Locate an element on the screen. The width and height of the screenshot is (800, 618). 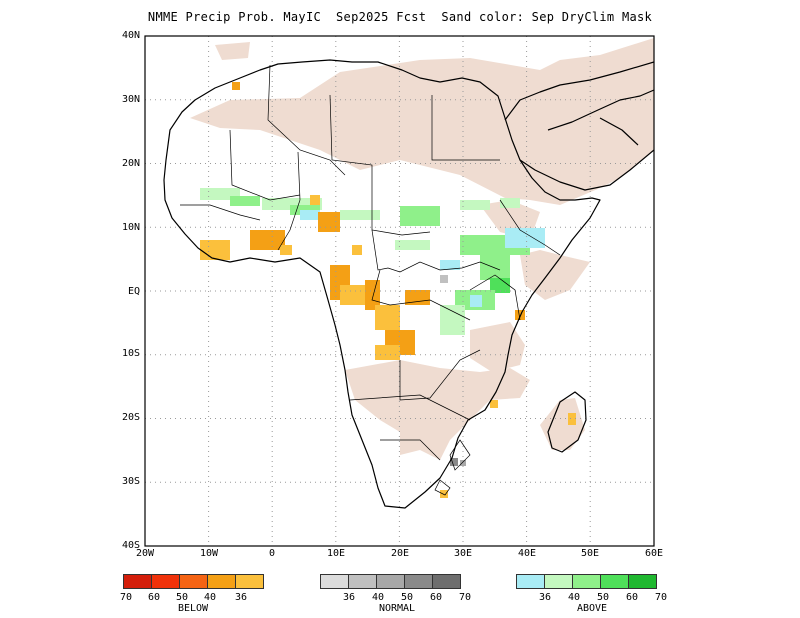
lon-label: 50E is located at coordinates (590, 553).